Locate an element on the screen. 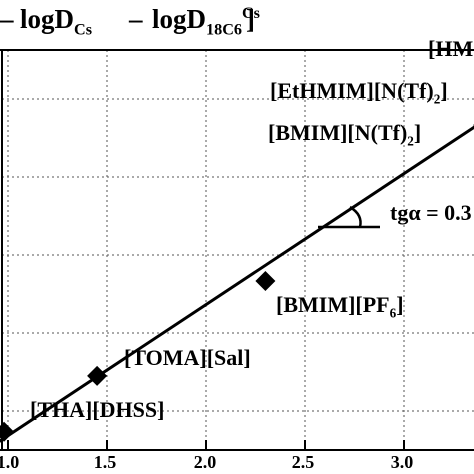 The image size is (474, 474). label-toma-sal-text: [TOMA][Sal] is located at coordinates (187, 357).